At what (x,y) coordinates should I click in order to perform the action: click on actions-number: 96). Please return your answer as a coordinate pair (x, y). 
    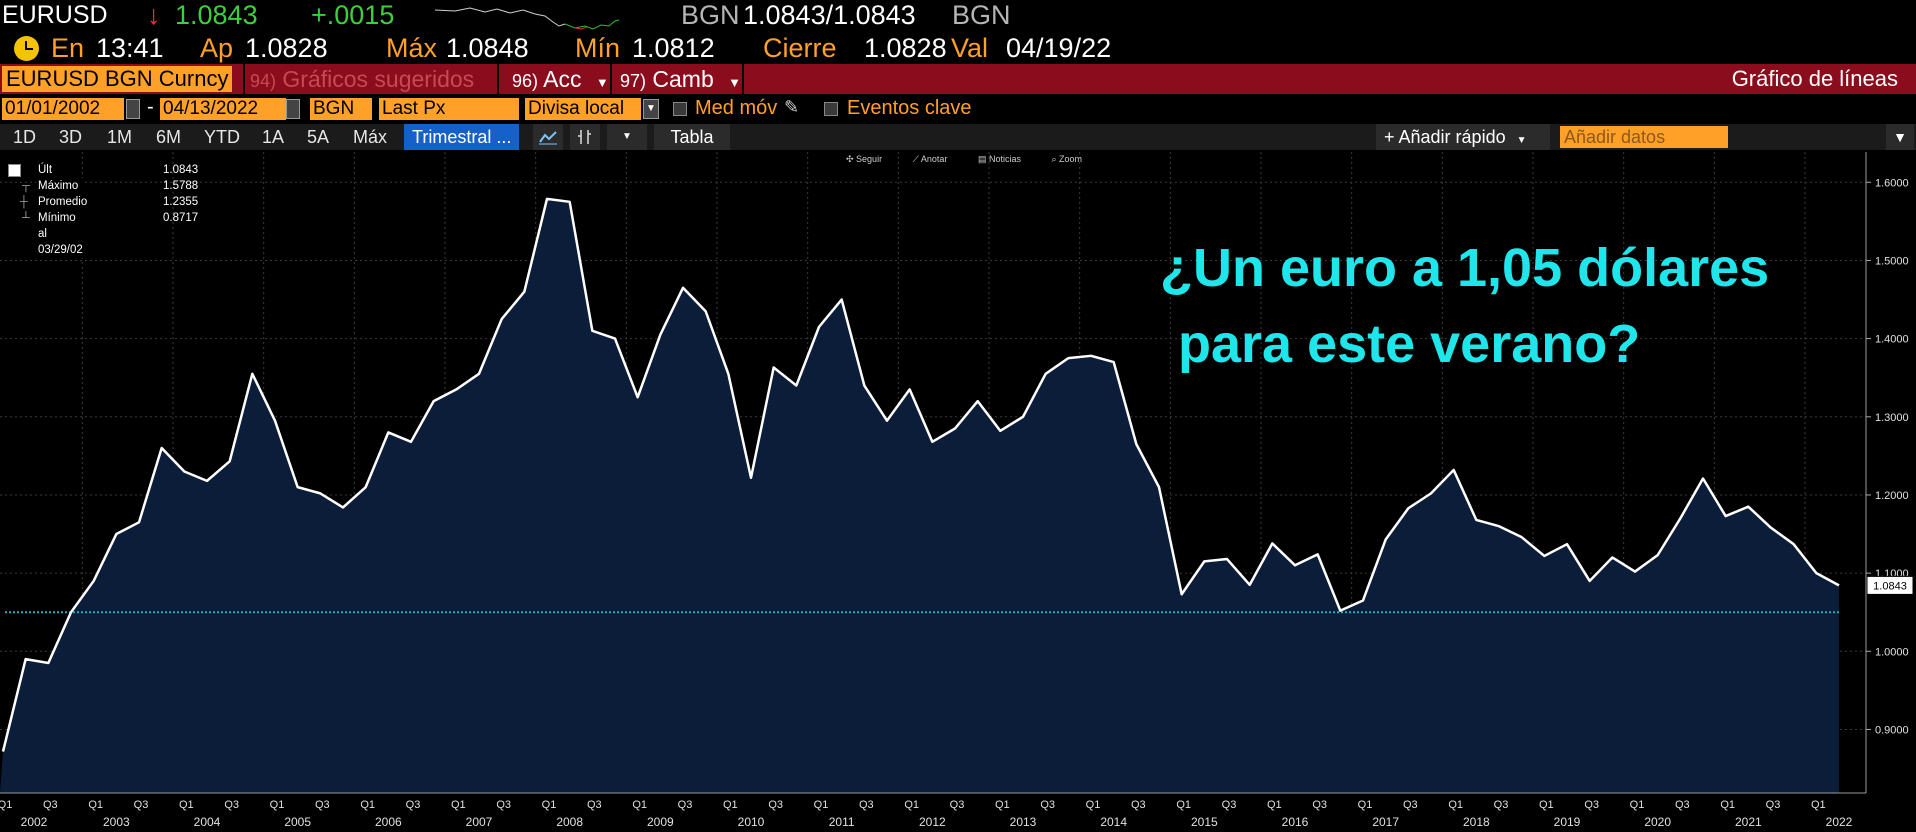
    Looking at the image, I should click on (525, 81).